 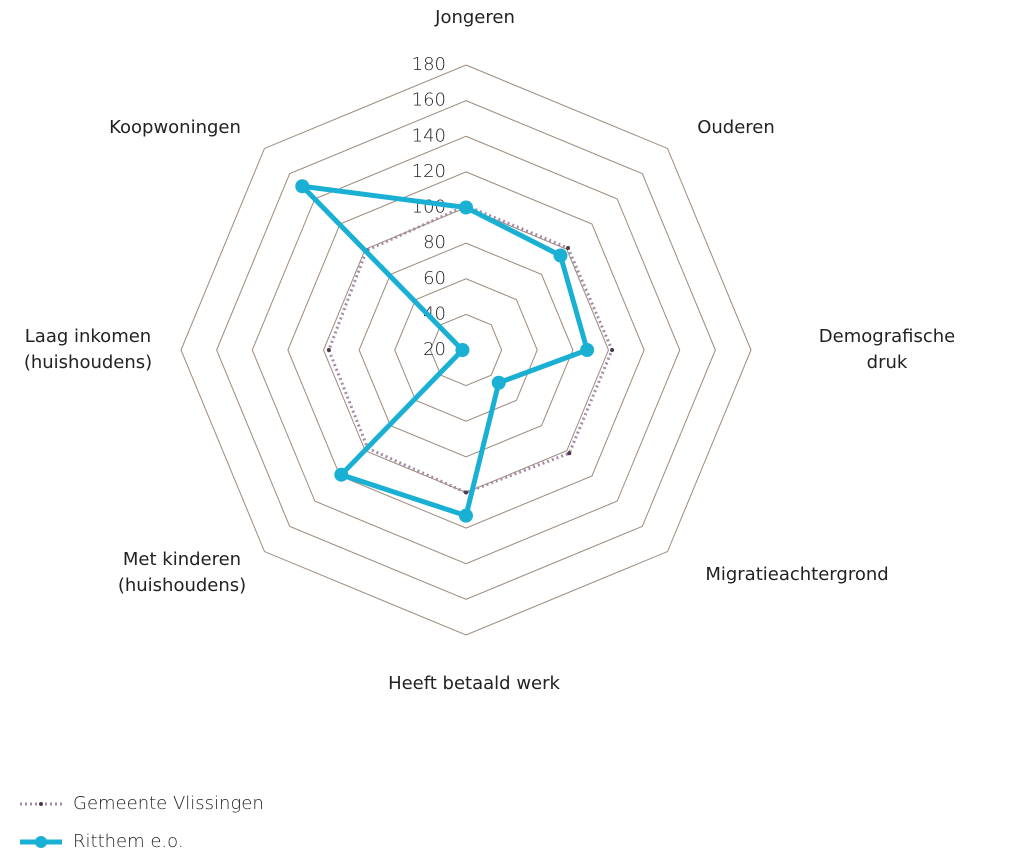 I want to click on r-tick-label: 80, so click(x=434, y=242).